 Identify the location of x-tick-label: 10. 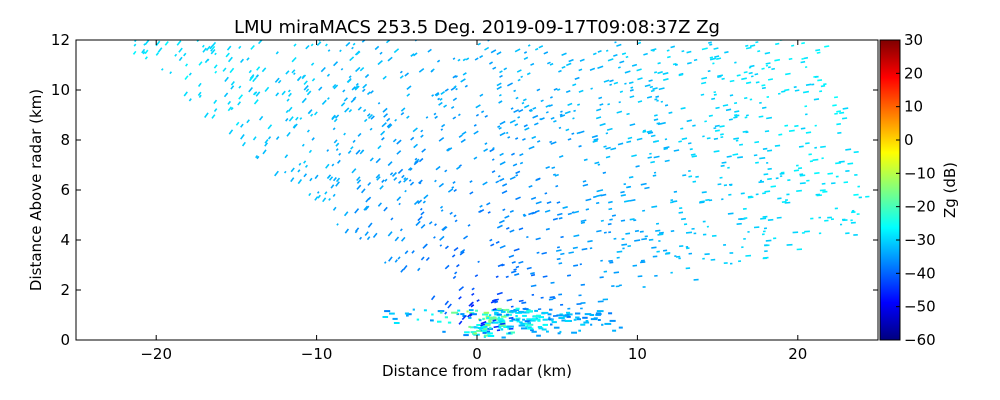
(637, 354).